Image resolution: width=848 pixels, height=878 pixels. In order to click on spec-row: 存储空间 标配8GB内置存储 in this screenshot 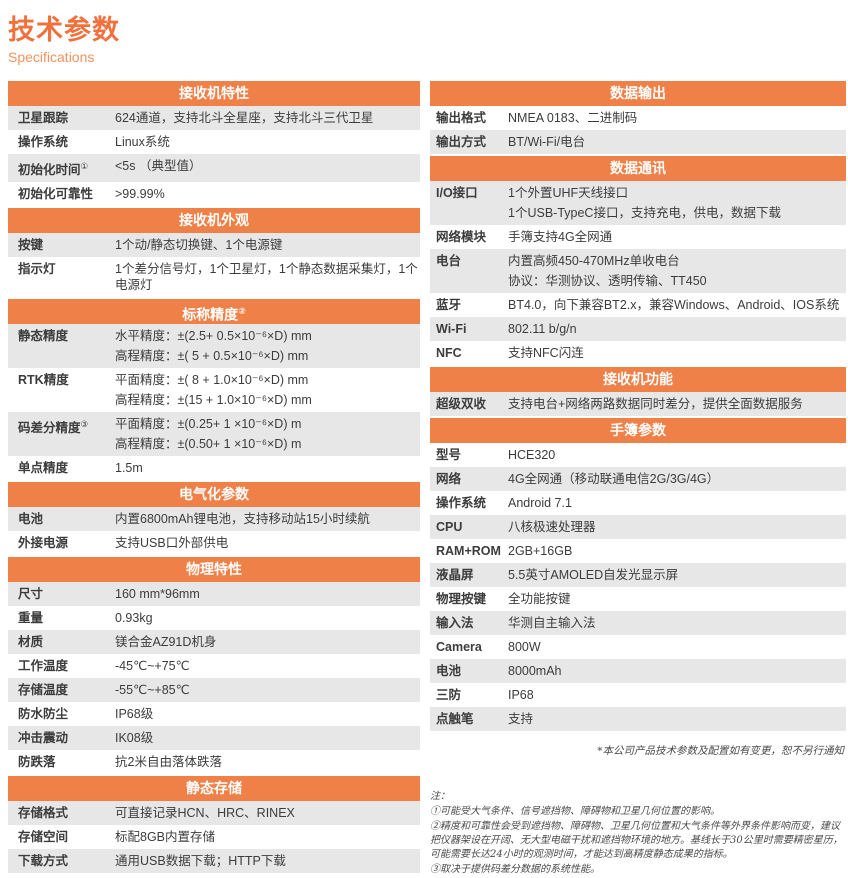, I will do `click(214, 837)`.